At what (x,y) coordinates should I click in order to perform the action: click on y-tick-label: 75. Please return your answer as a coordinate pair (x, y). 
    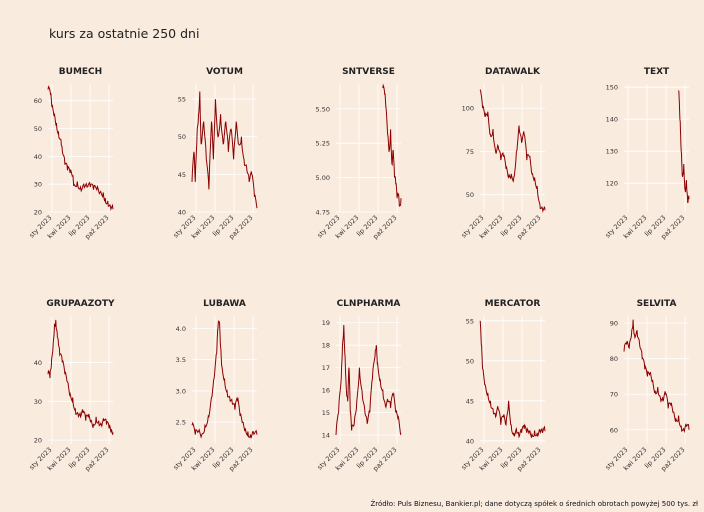
    Looking at the image, I should click on (470, 152).